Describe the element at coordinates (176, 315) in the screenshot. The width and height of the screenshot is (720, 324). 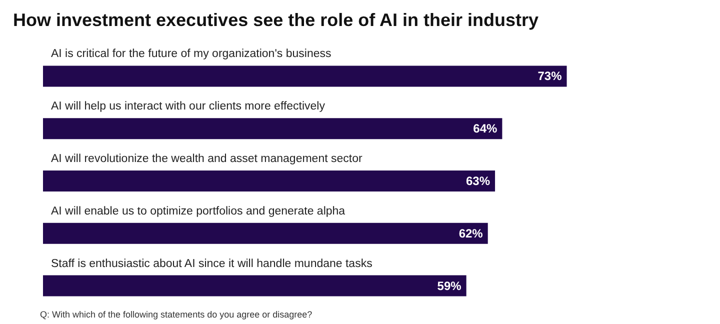
I see `text: Q: With which of the following statements do you agree or disagree?` at that location.